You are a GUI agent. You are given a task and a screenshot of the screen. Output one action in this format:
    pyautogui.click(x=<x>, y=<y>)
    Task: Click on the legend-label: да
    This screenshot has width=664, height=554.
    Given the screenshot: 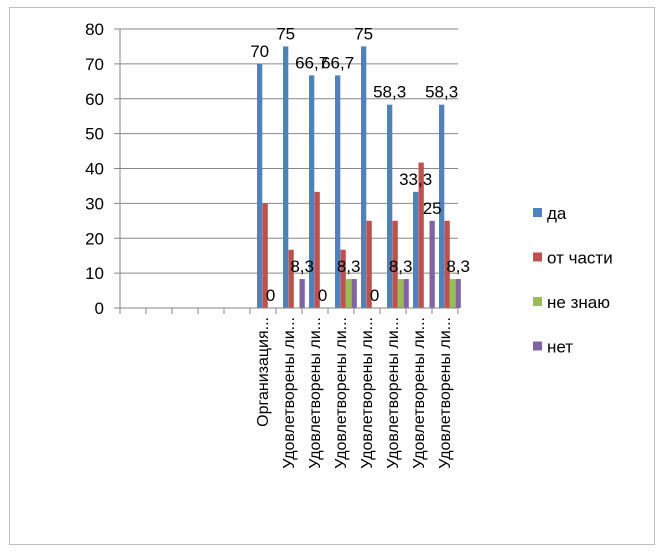 What is the action you would take?
    pyautogui.click(x=557, y=213)
    